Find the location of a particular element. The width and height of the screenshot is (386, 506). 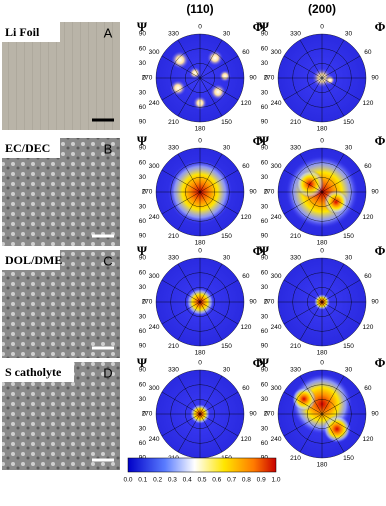

colorbar-tick: 0.5 is located at coordinates (201, 480).